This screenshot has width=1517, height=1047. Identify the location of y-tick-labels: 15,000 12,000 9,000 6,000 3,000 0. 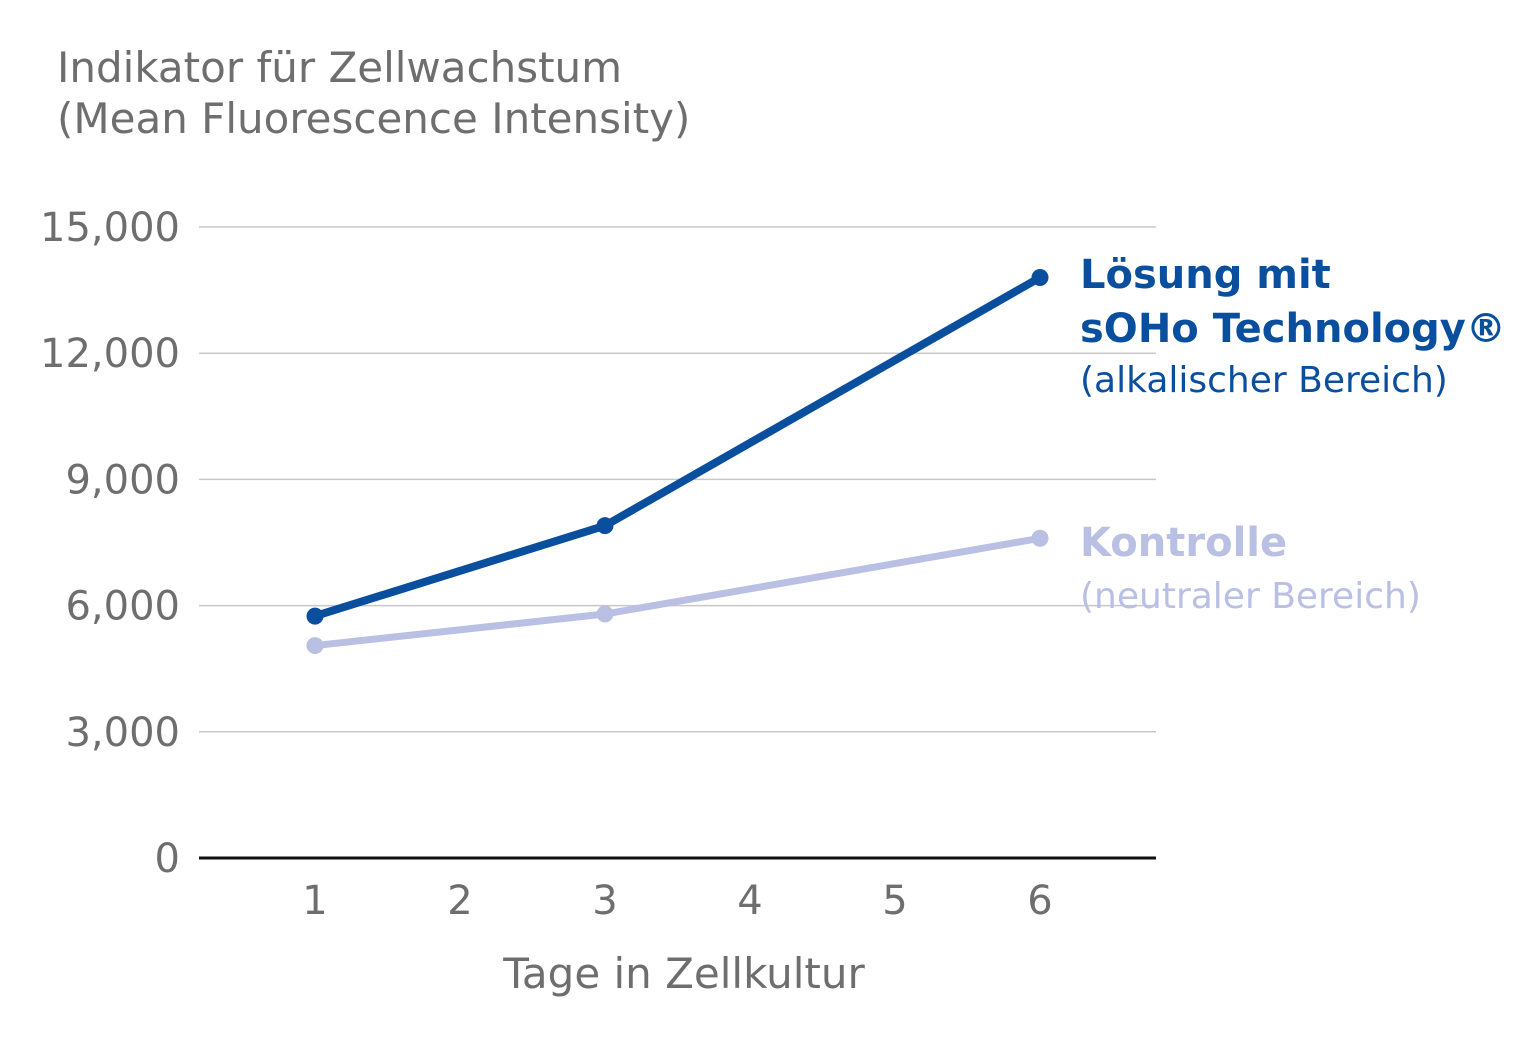
(110, 543).